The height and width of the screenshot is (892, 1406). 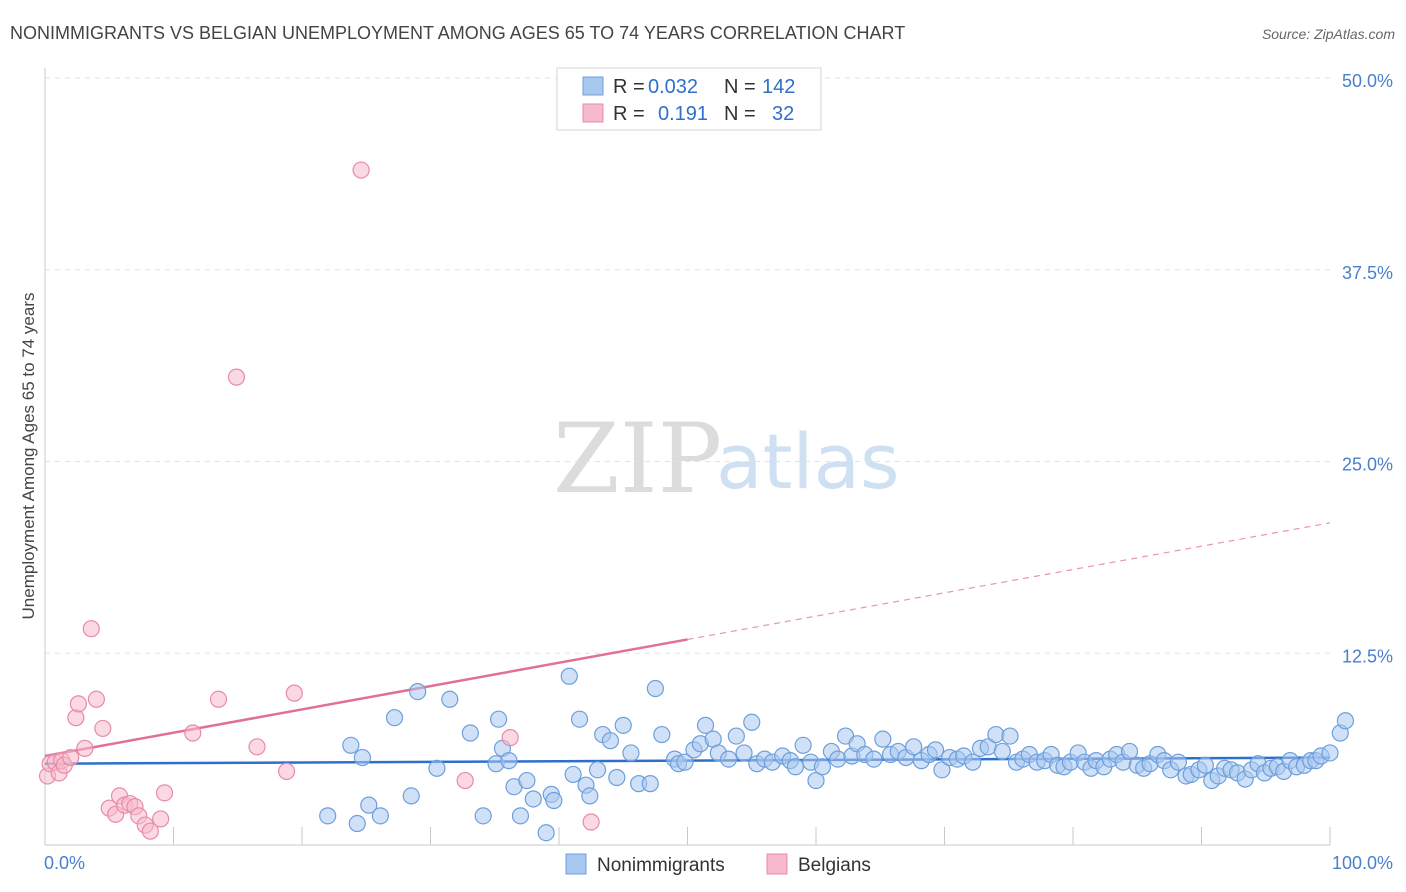 What do you see at coordinates (834, 865) in the screenshot?
I see `legend-belgians-label: Belgians` at bounding box center [834, 865].